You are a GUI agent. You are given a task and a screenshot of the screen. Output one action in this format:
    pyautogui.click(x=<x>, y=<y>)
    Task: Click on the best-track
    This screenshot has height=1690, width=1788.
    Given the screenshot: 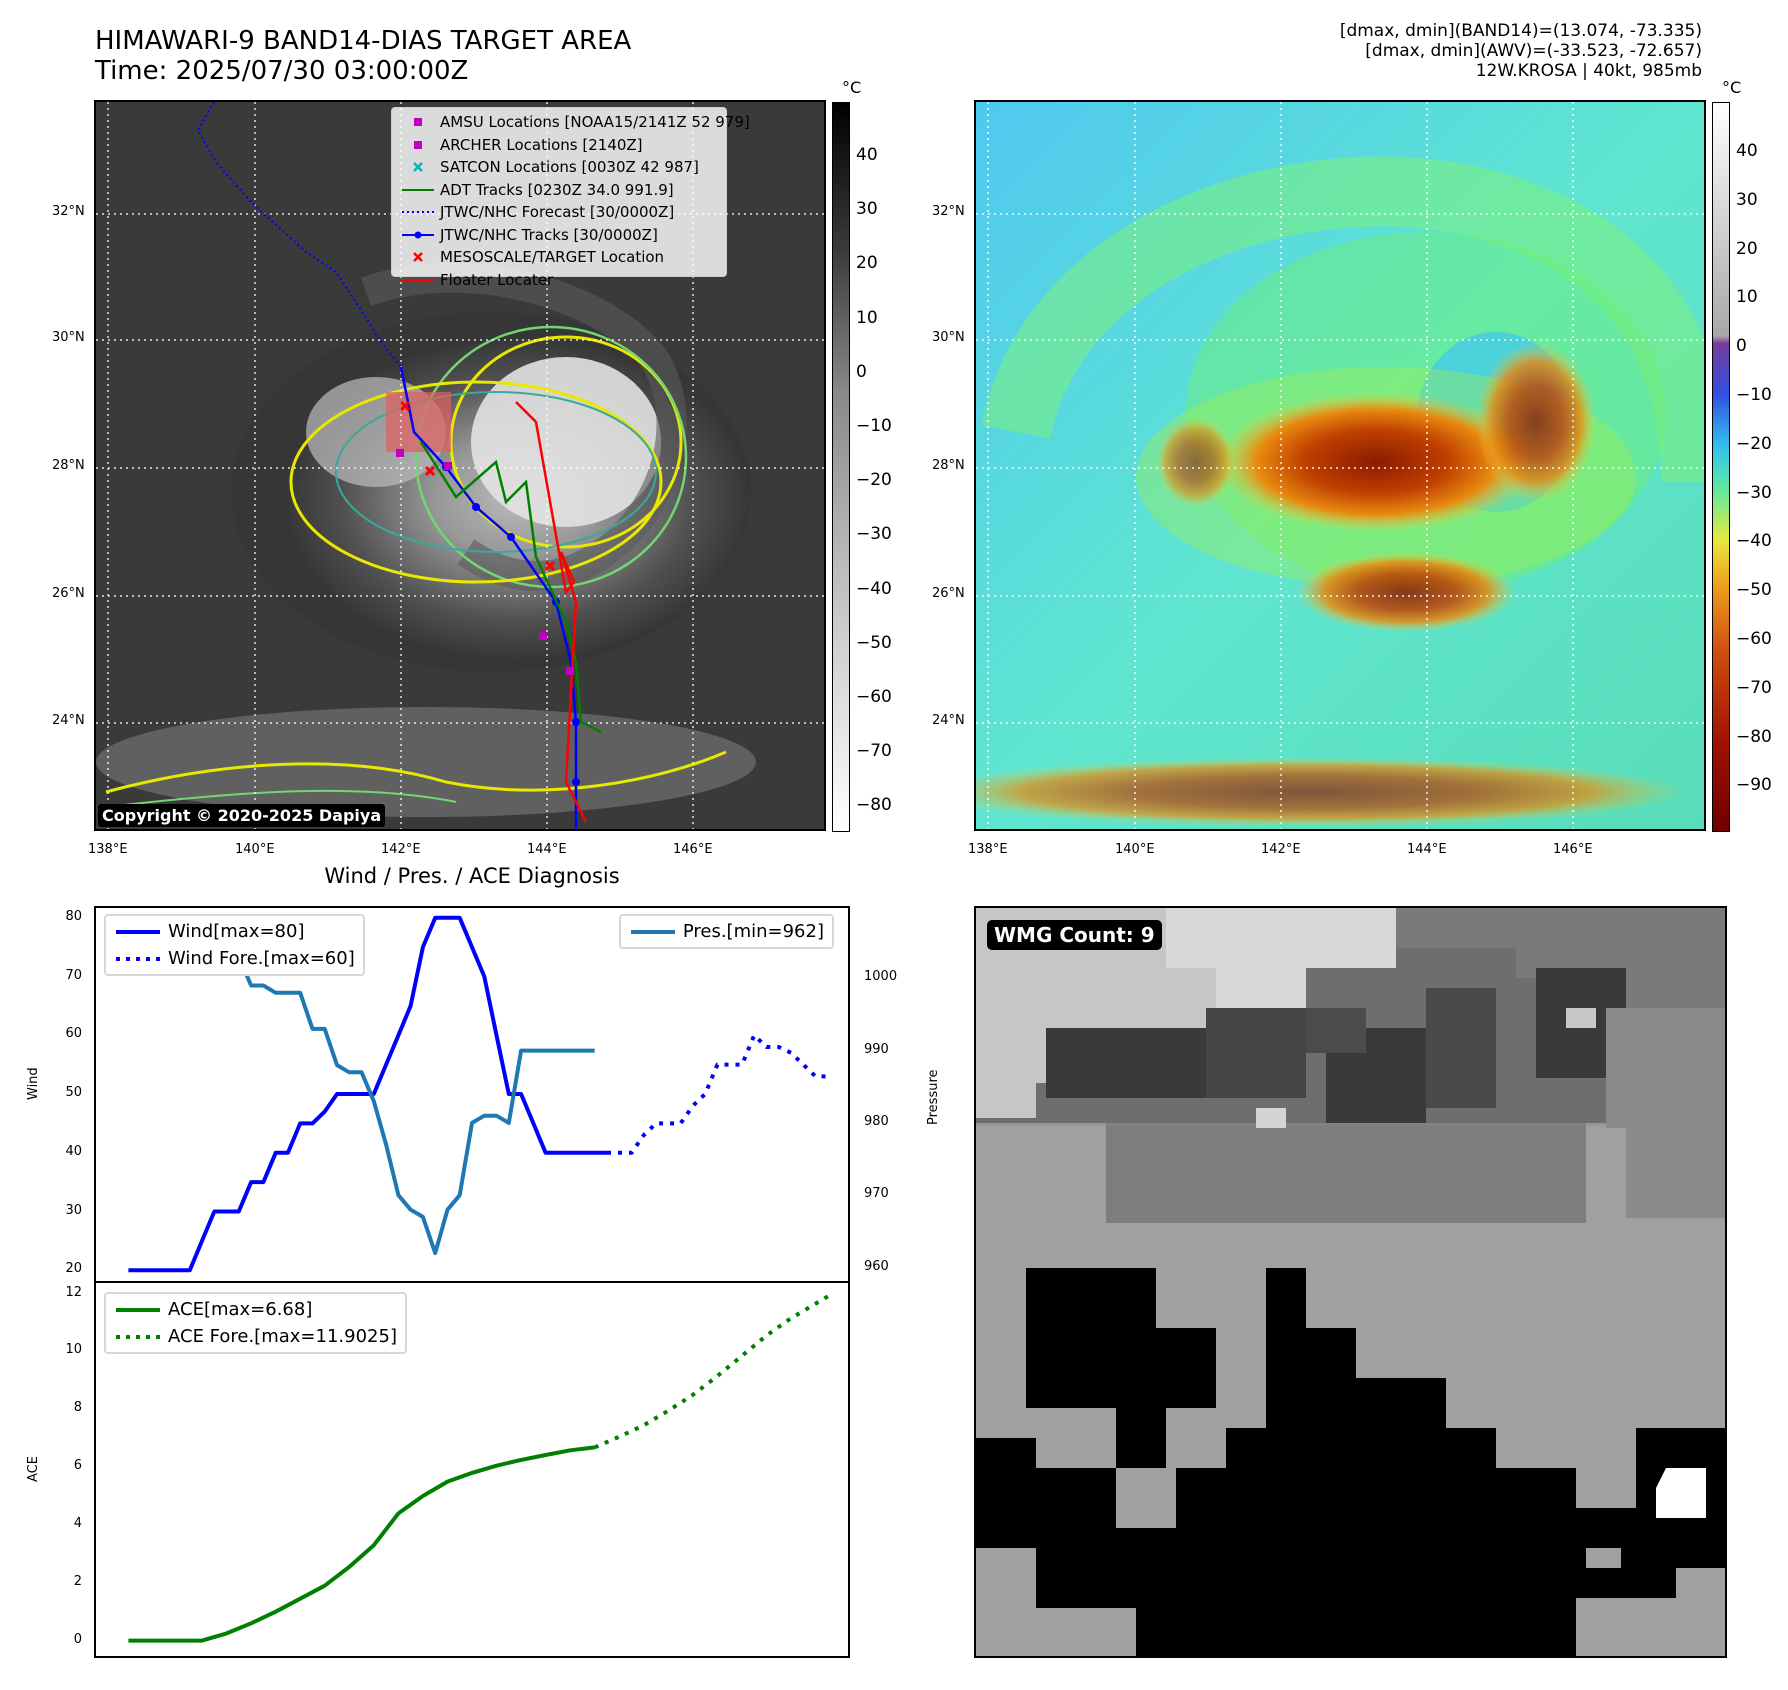 What is the action you would take?
    pyautogui.click(x=488, y=597)
    